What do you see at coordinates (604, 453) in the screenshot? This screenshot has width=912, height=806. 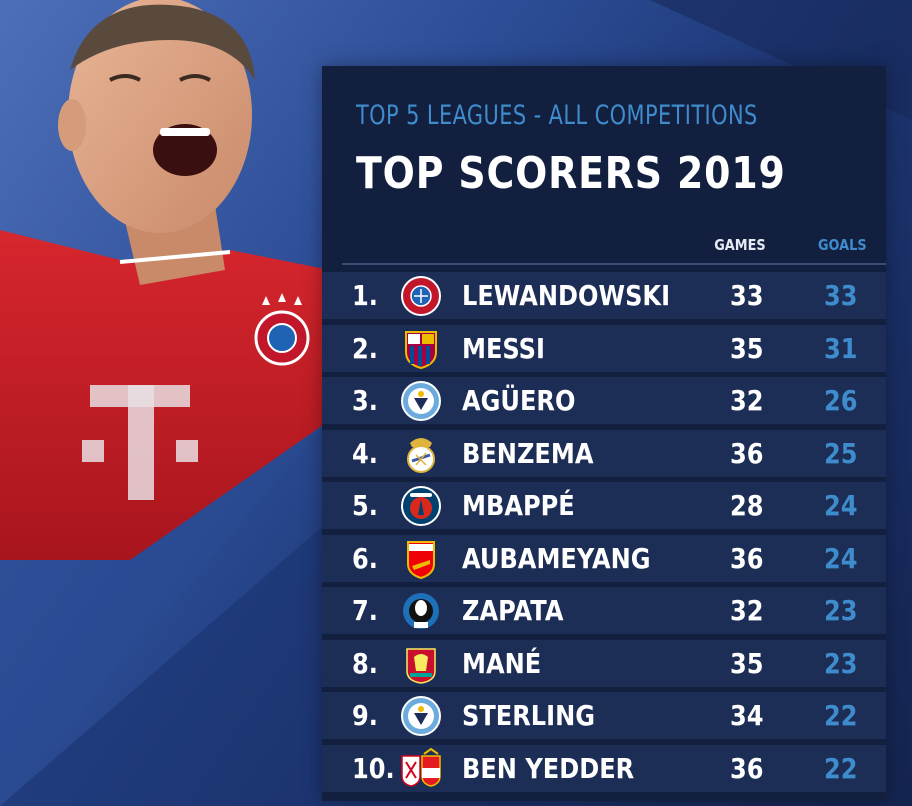 I see `table-row: 4. BENZEMA 36 25` at bounding box center [604, 453].